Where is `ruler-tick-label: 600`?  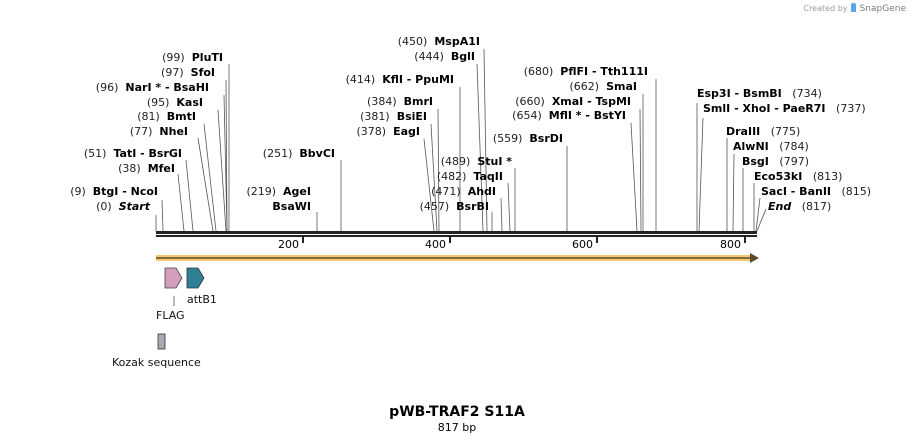 ruler-tick-label: 600 is located at coordinates (582, 244).